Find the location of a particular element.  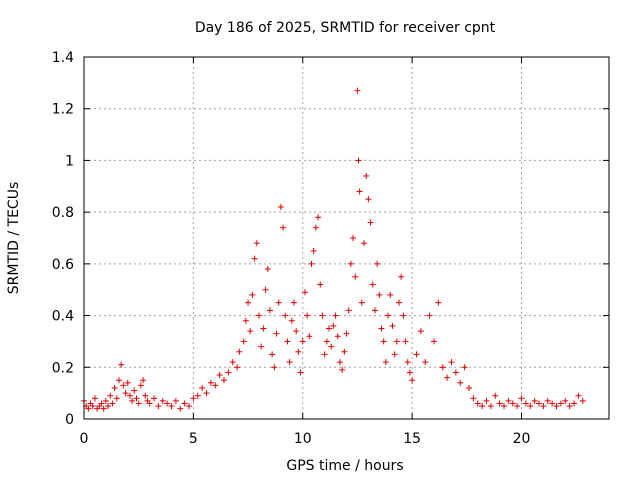

y-tick-label: 1.4 is located at coordinates (63, 58).